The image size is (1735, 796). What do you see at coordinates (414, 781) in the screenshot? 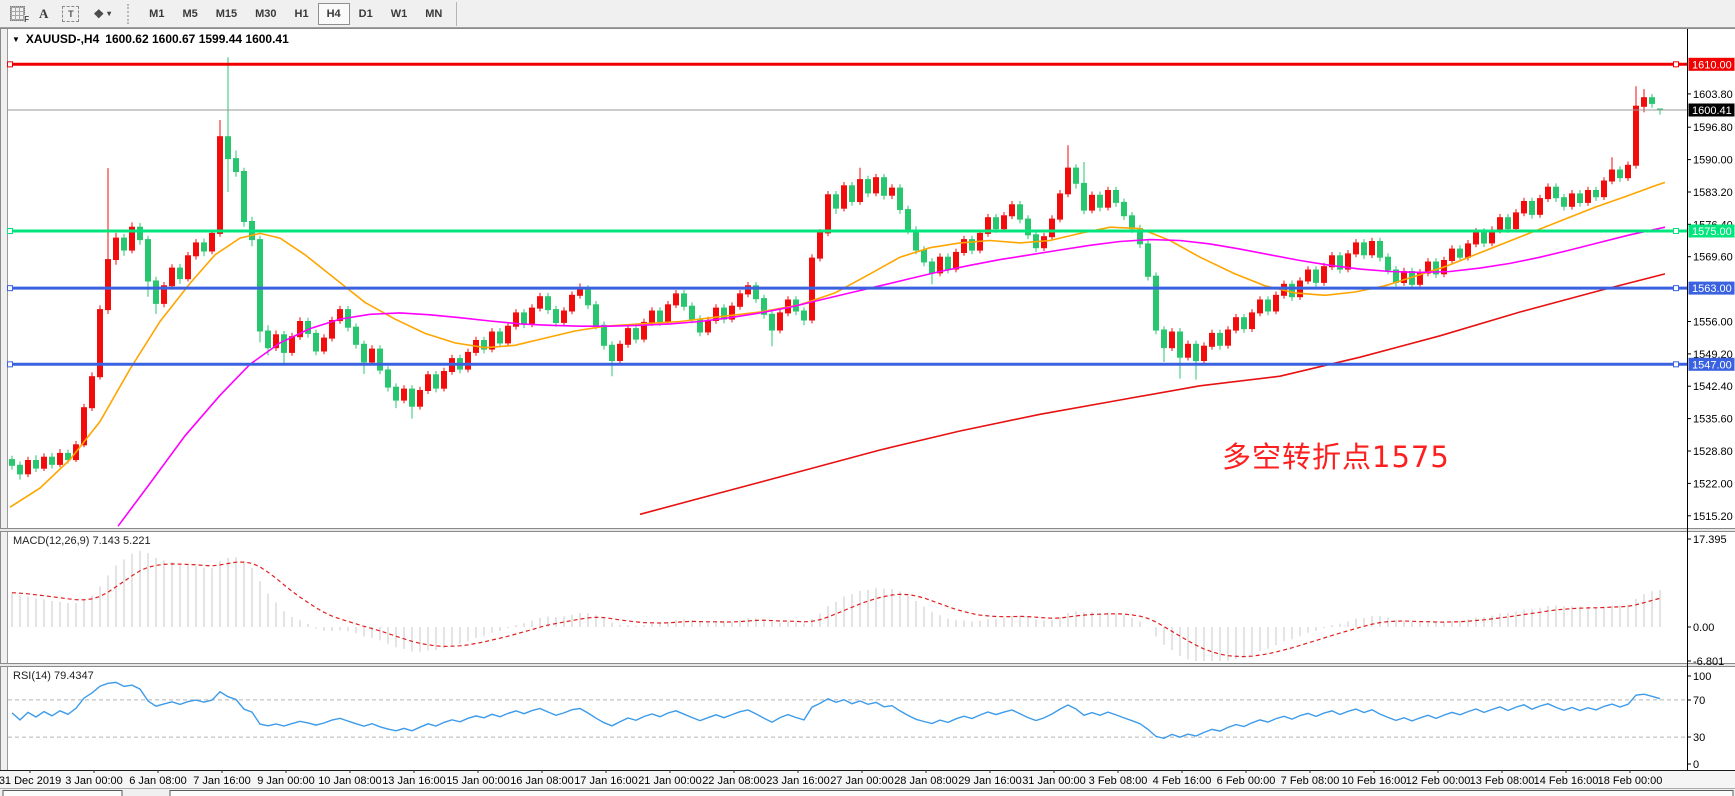
I see `date-tick-label: 13 Jan 16:00` at bounding box center [414, 781].